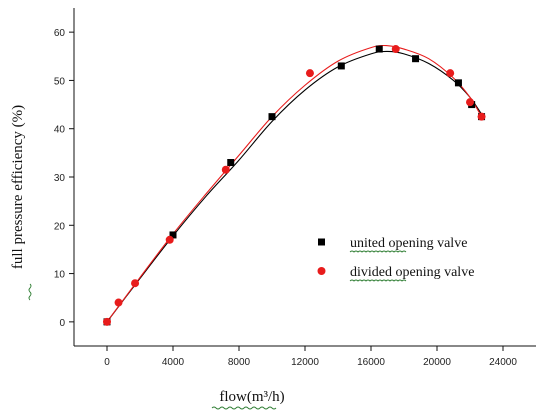 This screenshot has height=410, width=537. I want to click on x-tick-label: 24000, so click(503, 362).